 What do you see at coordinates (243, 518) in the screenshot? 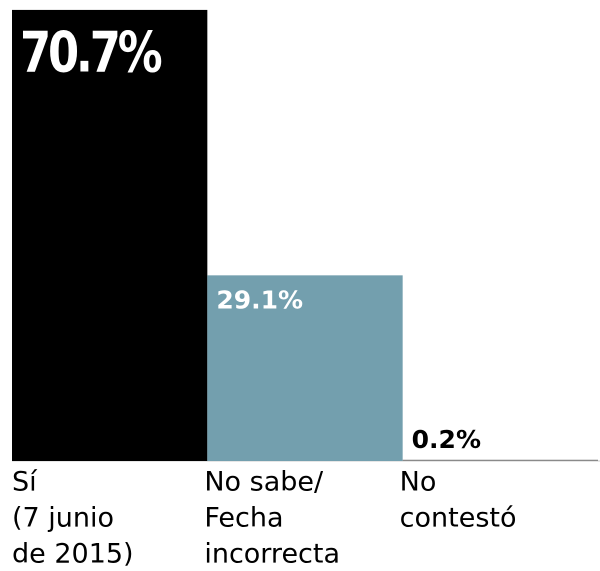
I see `x-tick-label: Fecha` at bounding box center [243, 518].